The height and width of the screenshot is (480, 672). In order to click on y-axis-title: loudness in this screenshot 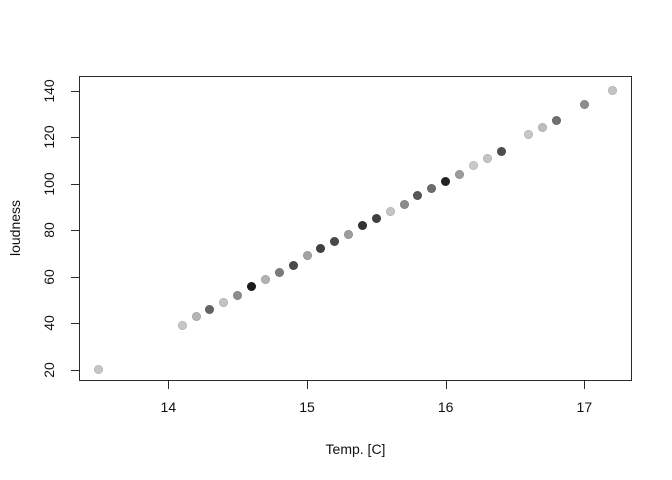, I will do `click(15, 228)`.